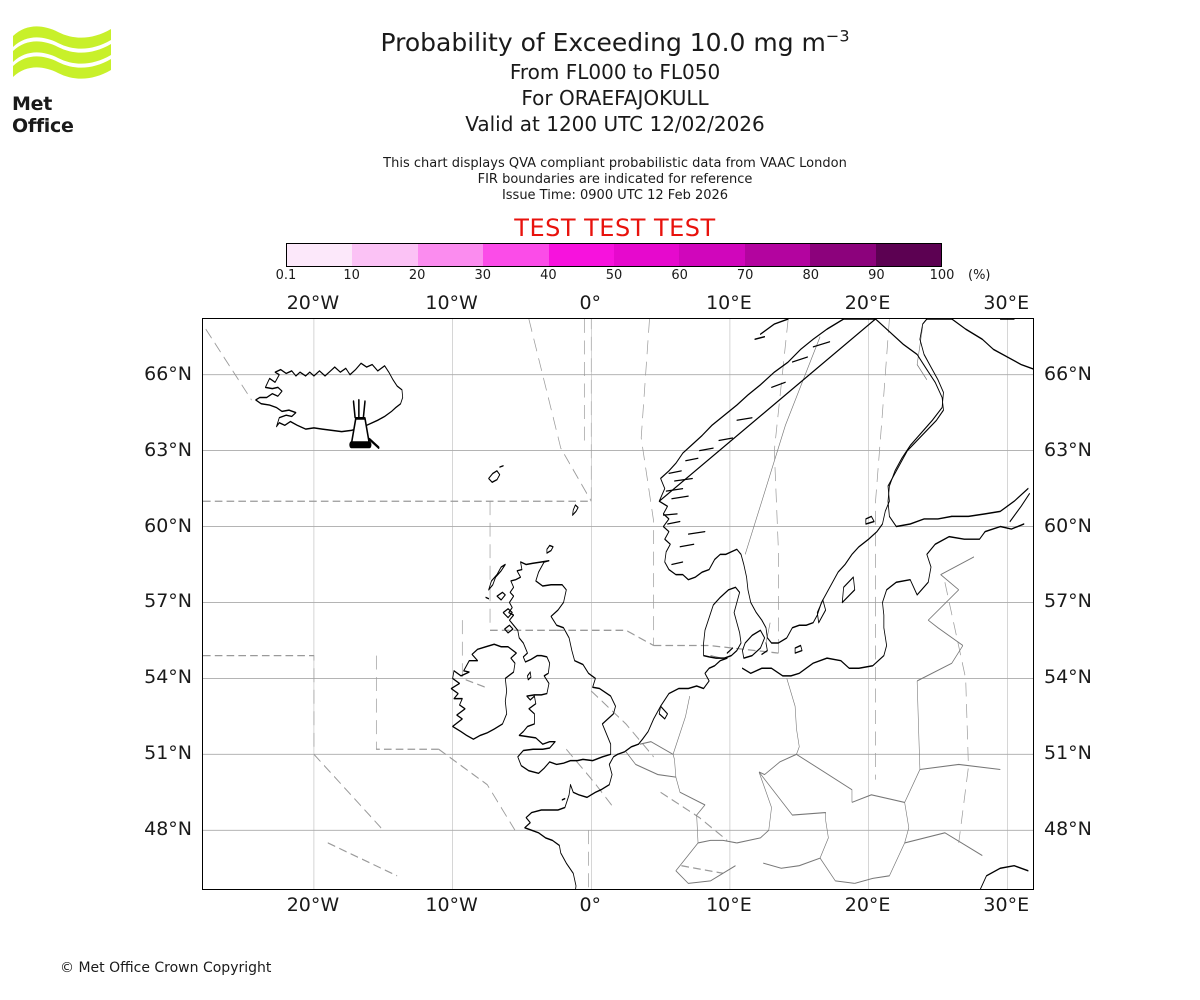 This screenshot has width=1200, height=1000. Describe the element at coordinates (62, 79) in the screenshot. I see `met-office-logo: Met Office` at that location.